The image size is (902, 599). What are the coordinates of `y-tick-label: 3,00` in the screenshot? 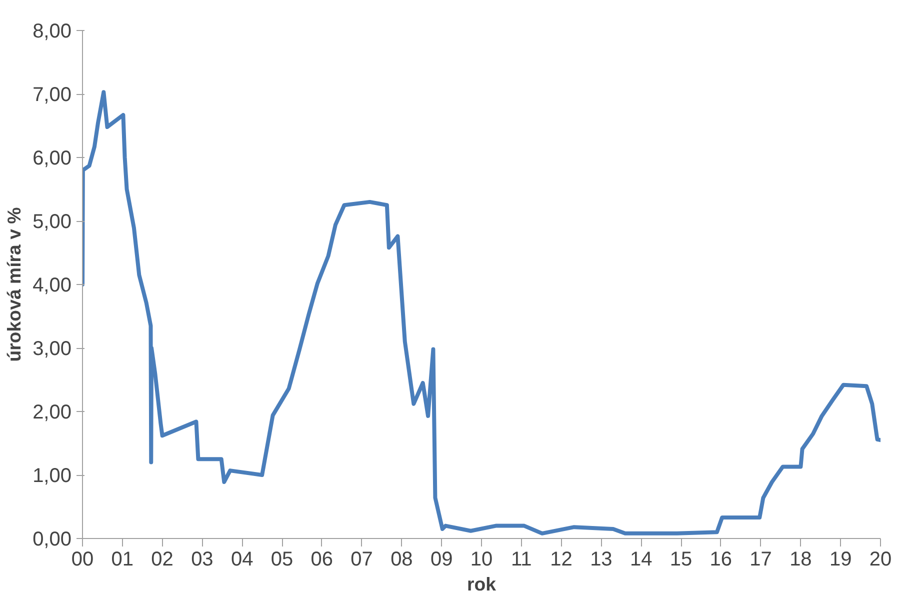 It's located at (52, 349).